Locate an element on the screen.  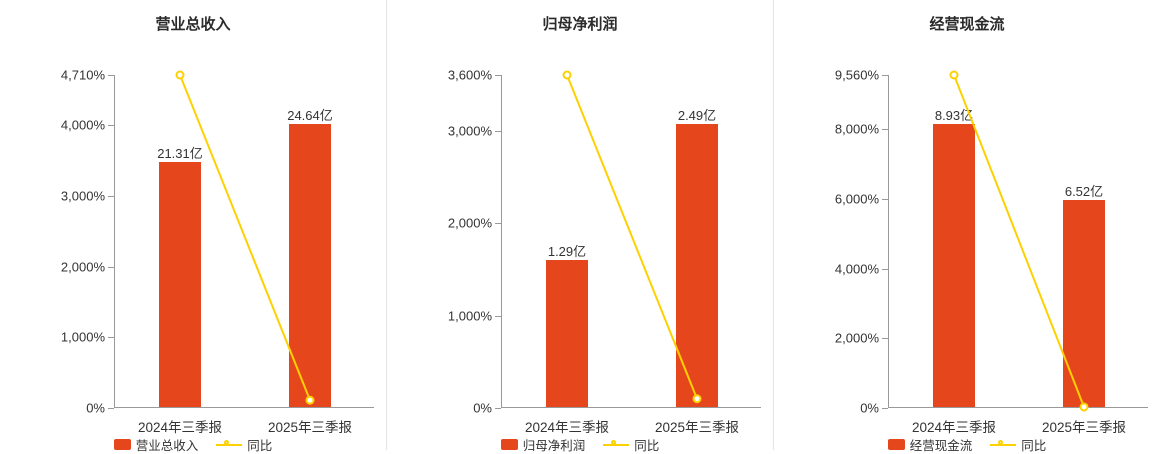
y-axis-tick-label: 3,600% is located at coordinates (469, 75).